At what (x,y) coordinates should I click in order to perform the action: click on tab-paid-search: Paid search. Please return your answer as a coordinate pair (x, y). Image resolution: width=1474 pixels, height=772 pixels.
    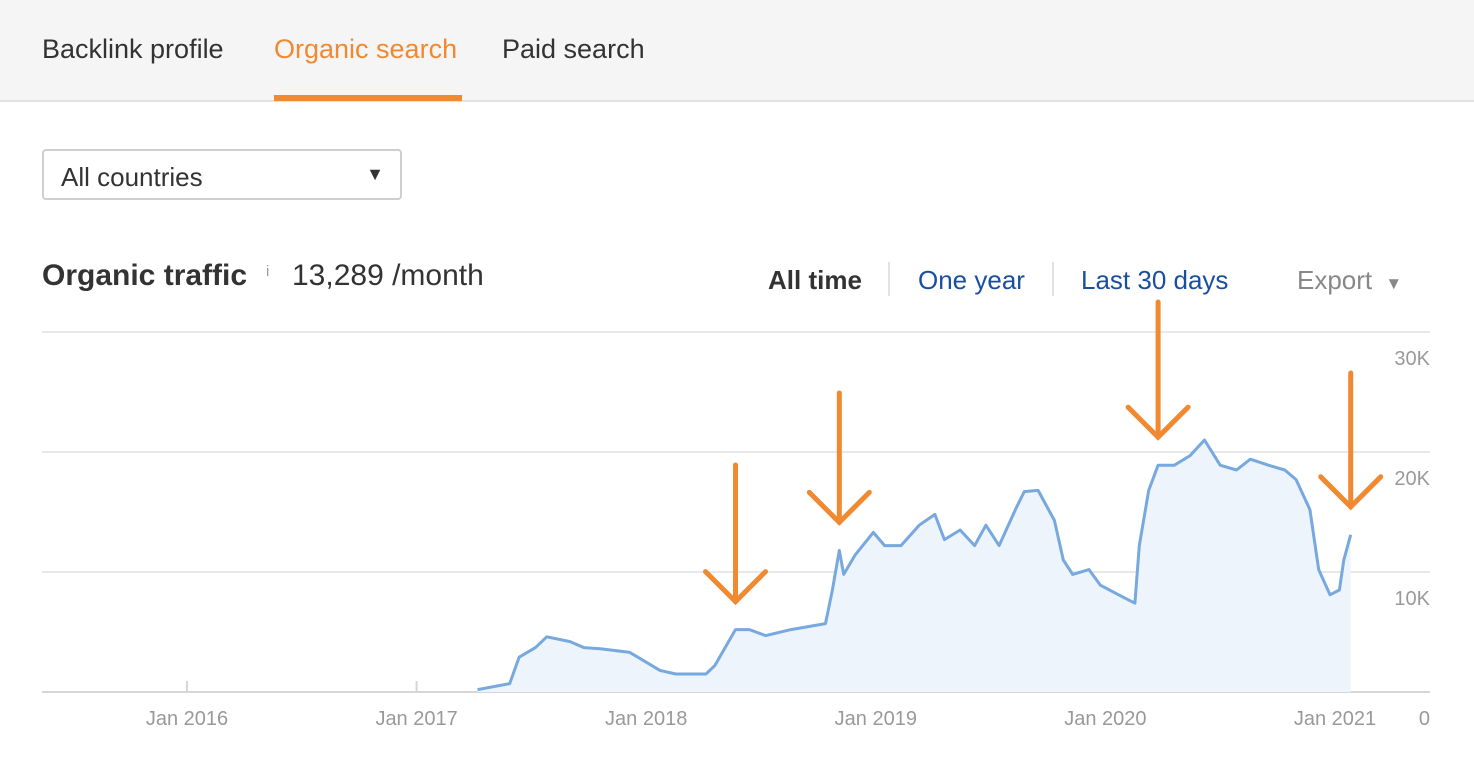
    Looking at the image, I should click on (573, 49).